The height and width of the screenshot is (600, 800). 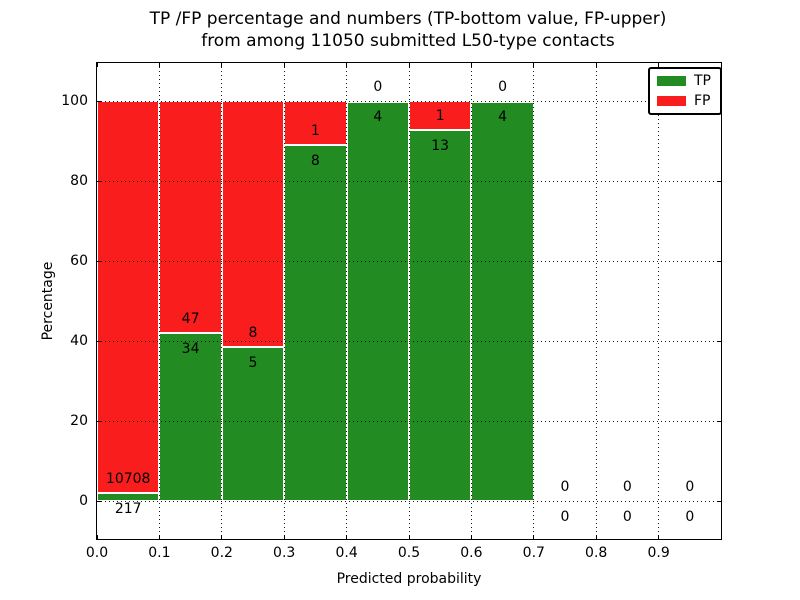 I want to click on legend-entry-label: FP, so click(x=702, y=101).